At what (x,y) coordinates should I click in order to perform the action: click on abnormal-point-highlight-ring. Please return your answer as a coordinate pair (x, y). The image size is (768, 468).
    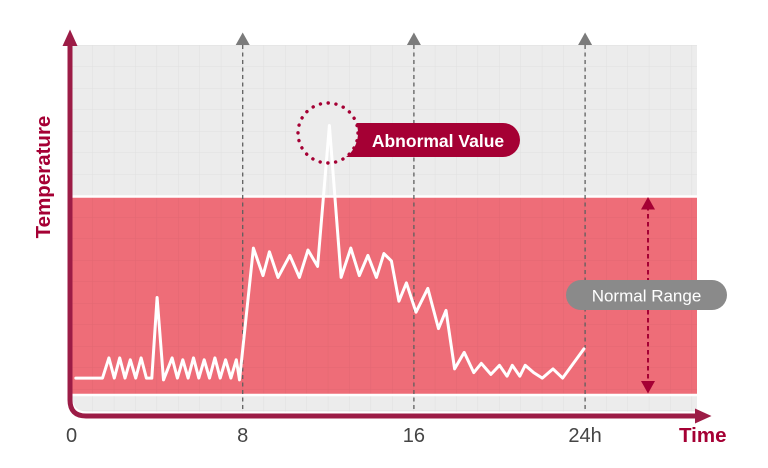
    Looking at the image, I should click on (328, 133).